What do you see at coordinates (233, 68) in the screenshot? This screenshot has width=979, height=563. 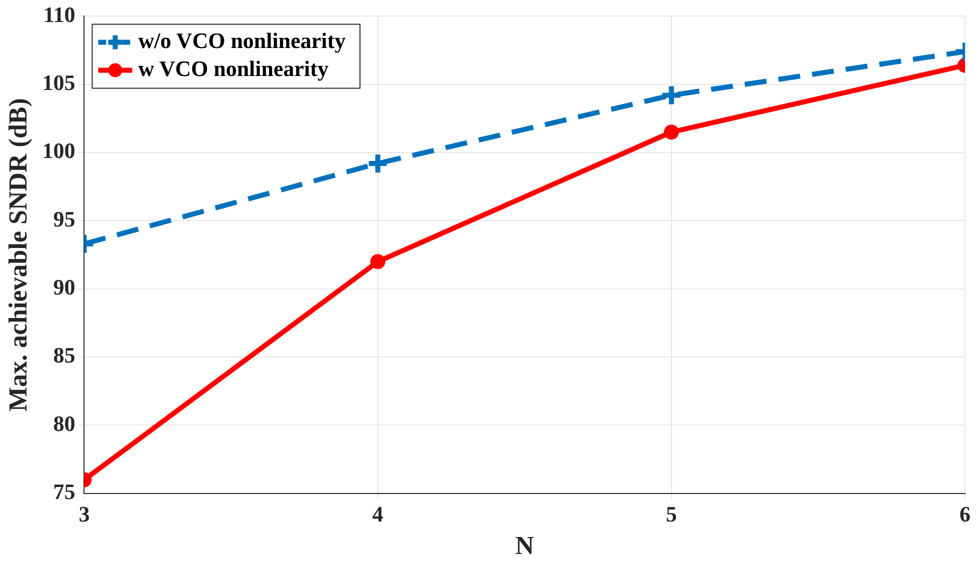 I see `legend-label: w VCO nonlinearity` at bounding box center [233, 68].